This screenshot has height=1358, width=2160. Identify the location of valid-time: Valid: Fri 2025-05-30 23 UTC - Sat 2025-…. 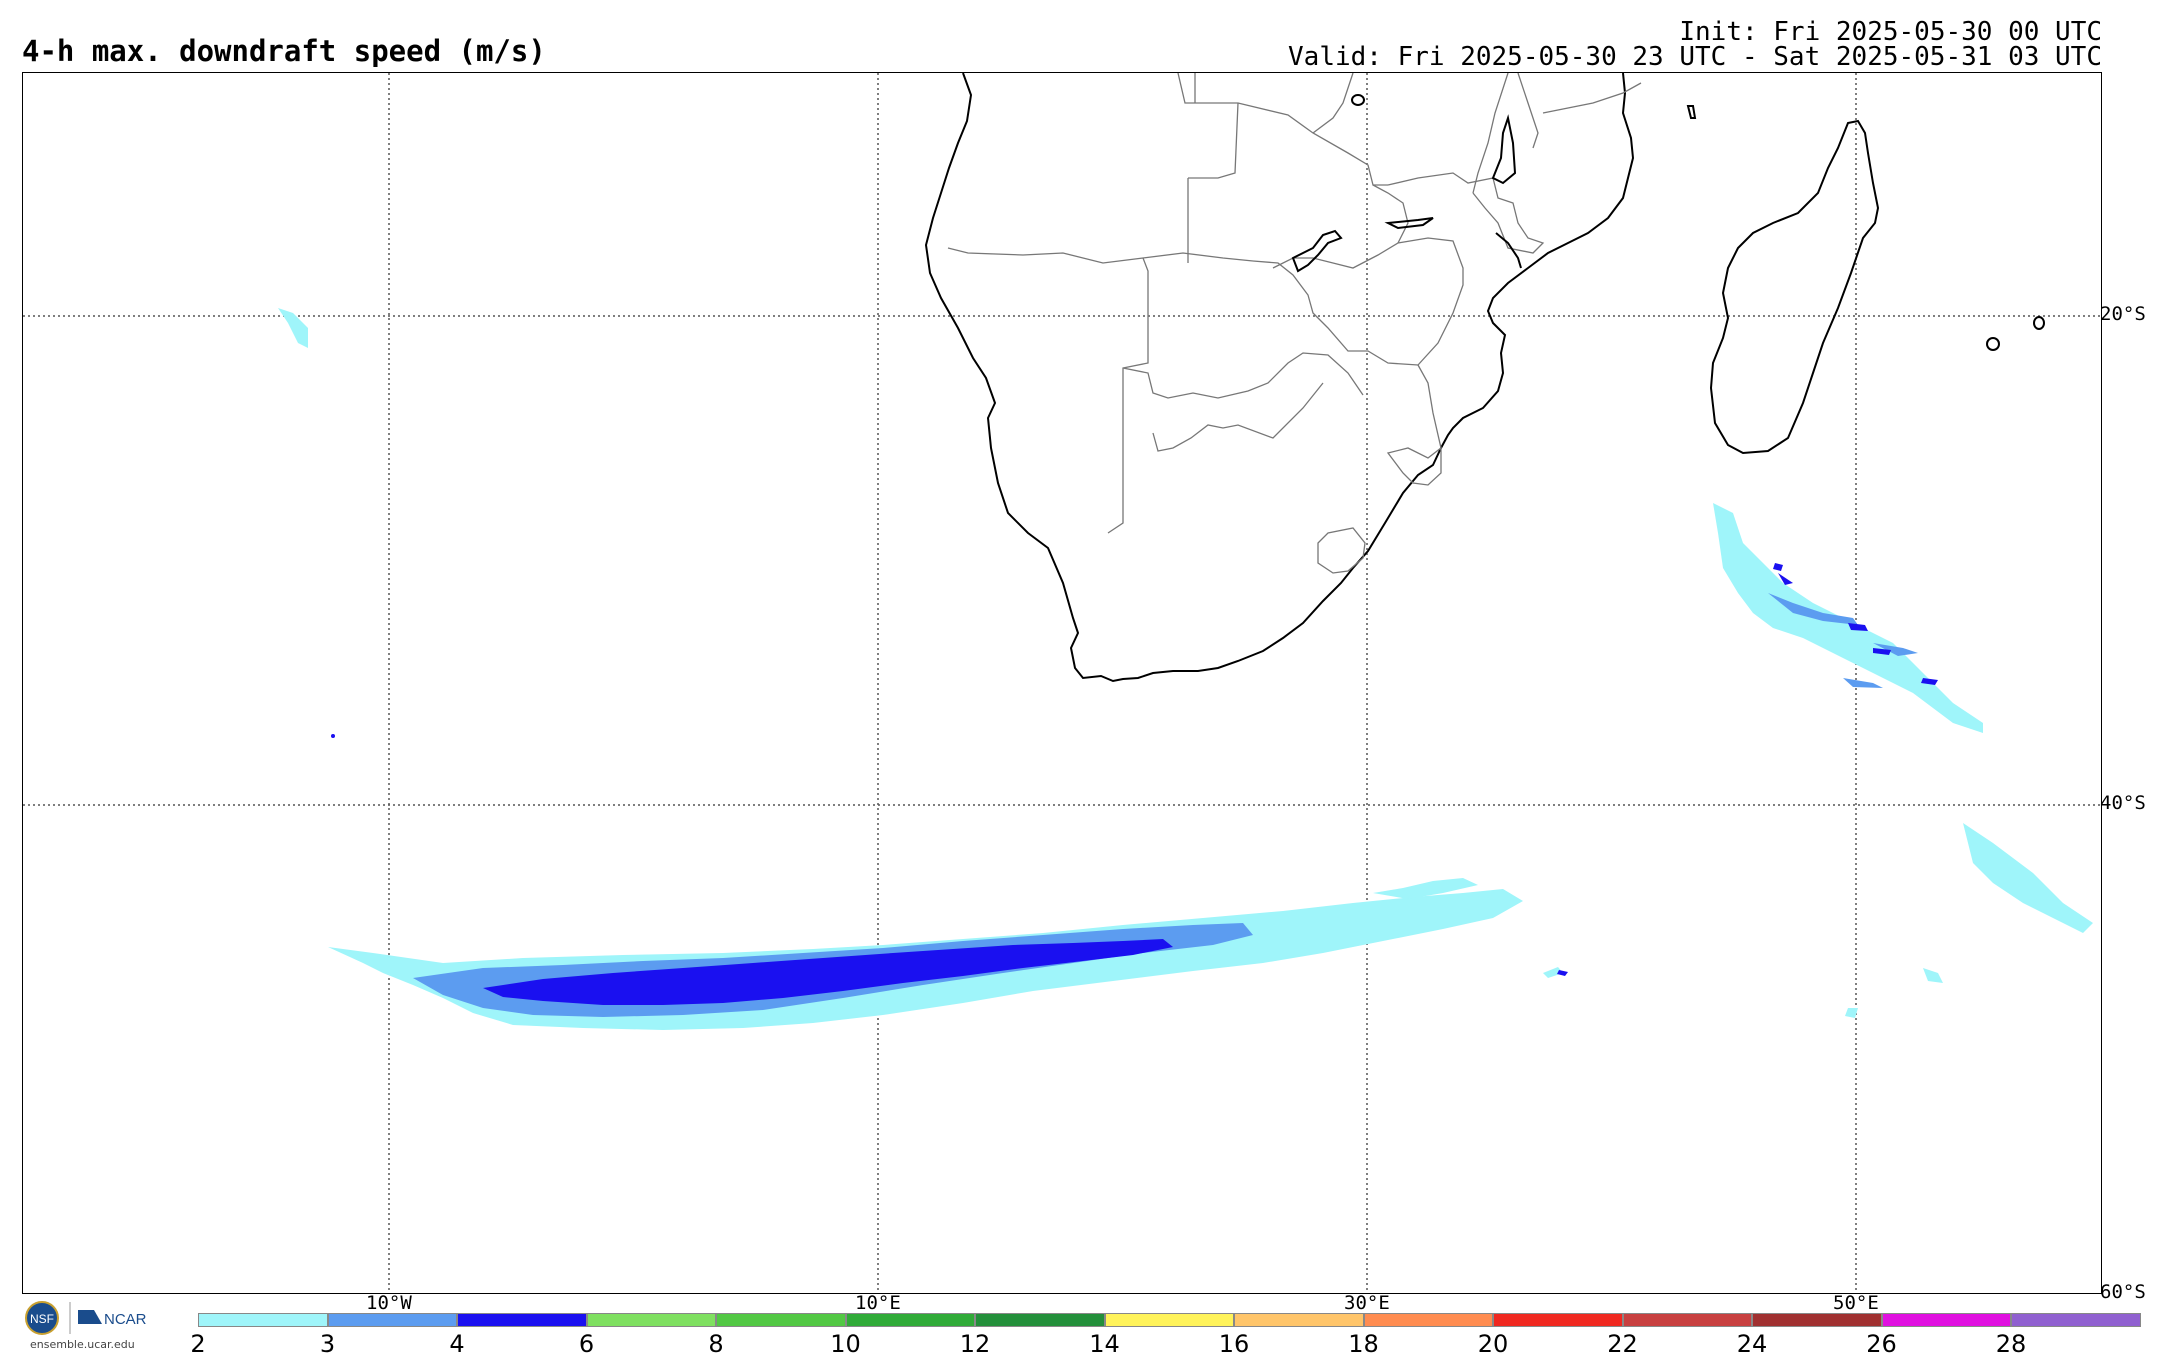
(1695, 57).